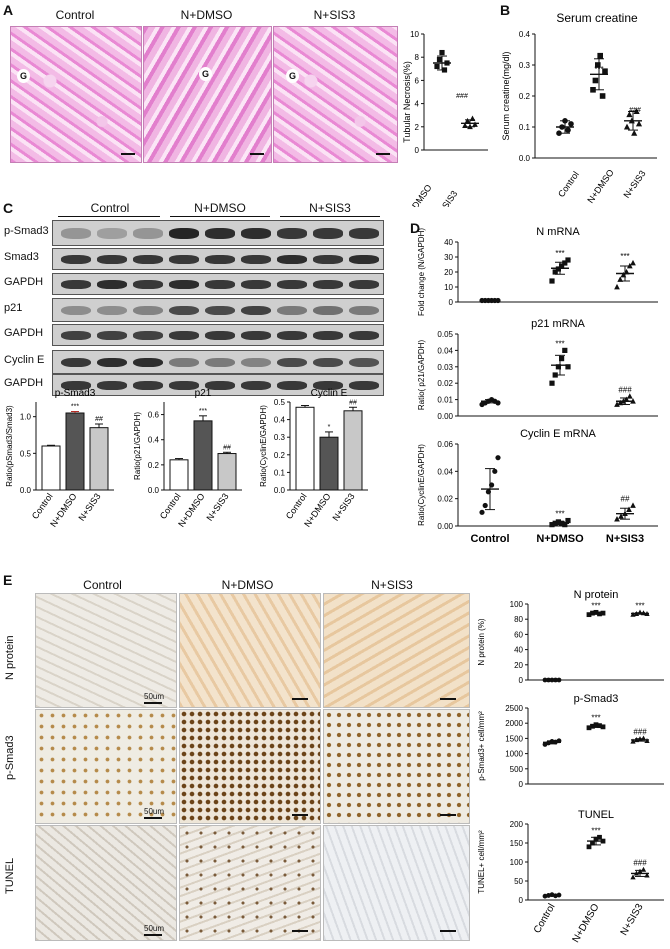 The width and height of the screenshot is (670, 949). What do you see at coordinates (417, 104) in the screenshot?
I see `y-tick-label: 4` at bounding box center [417, 104].